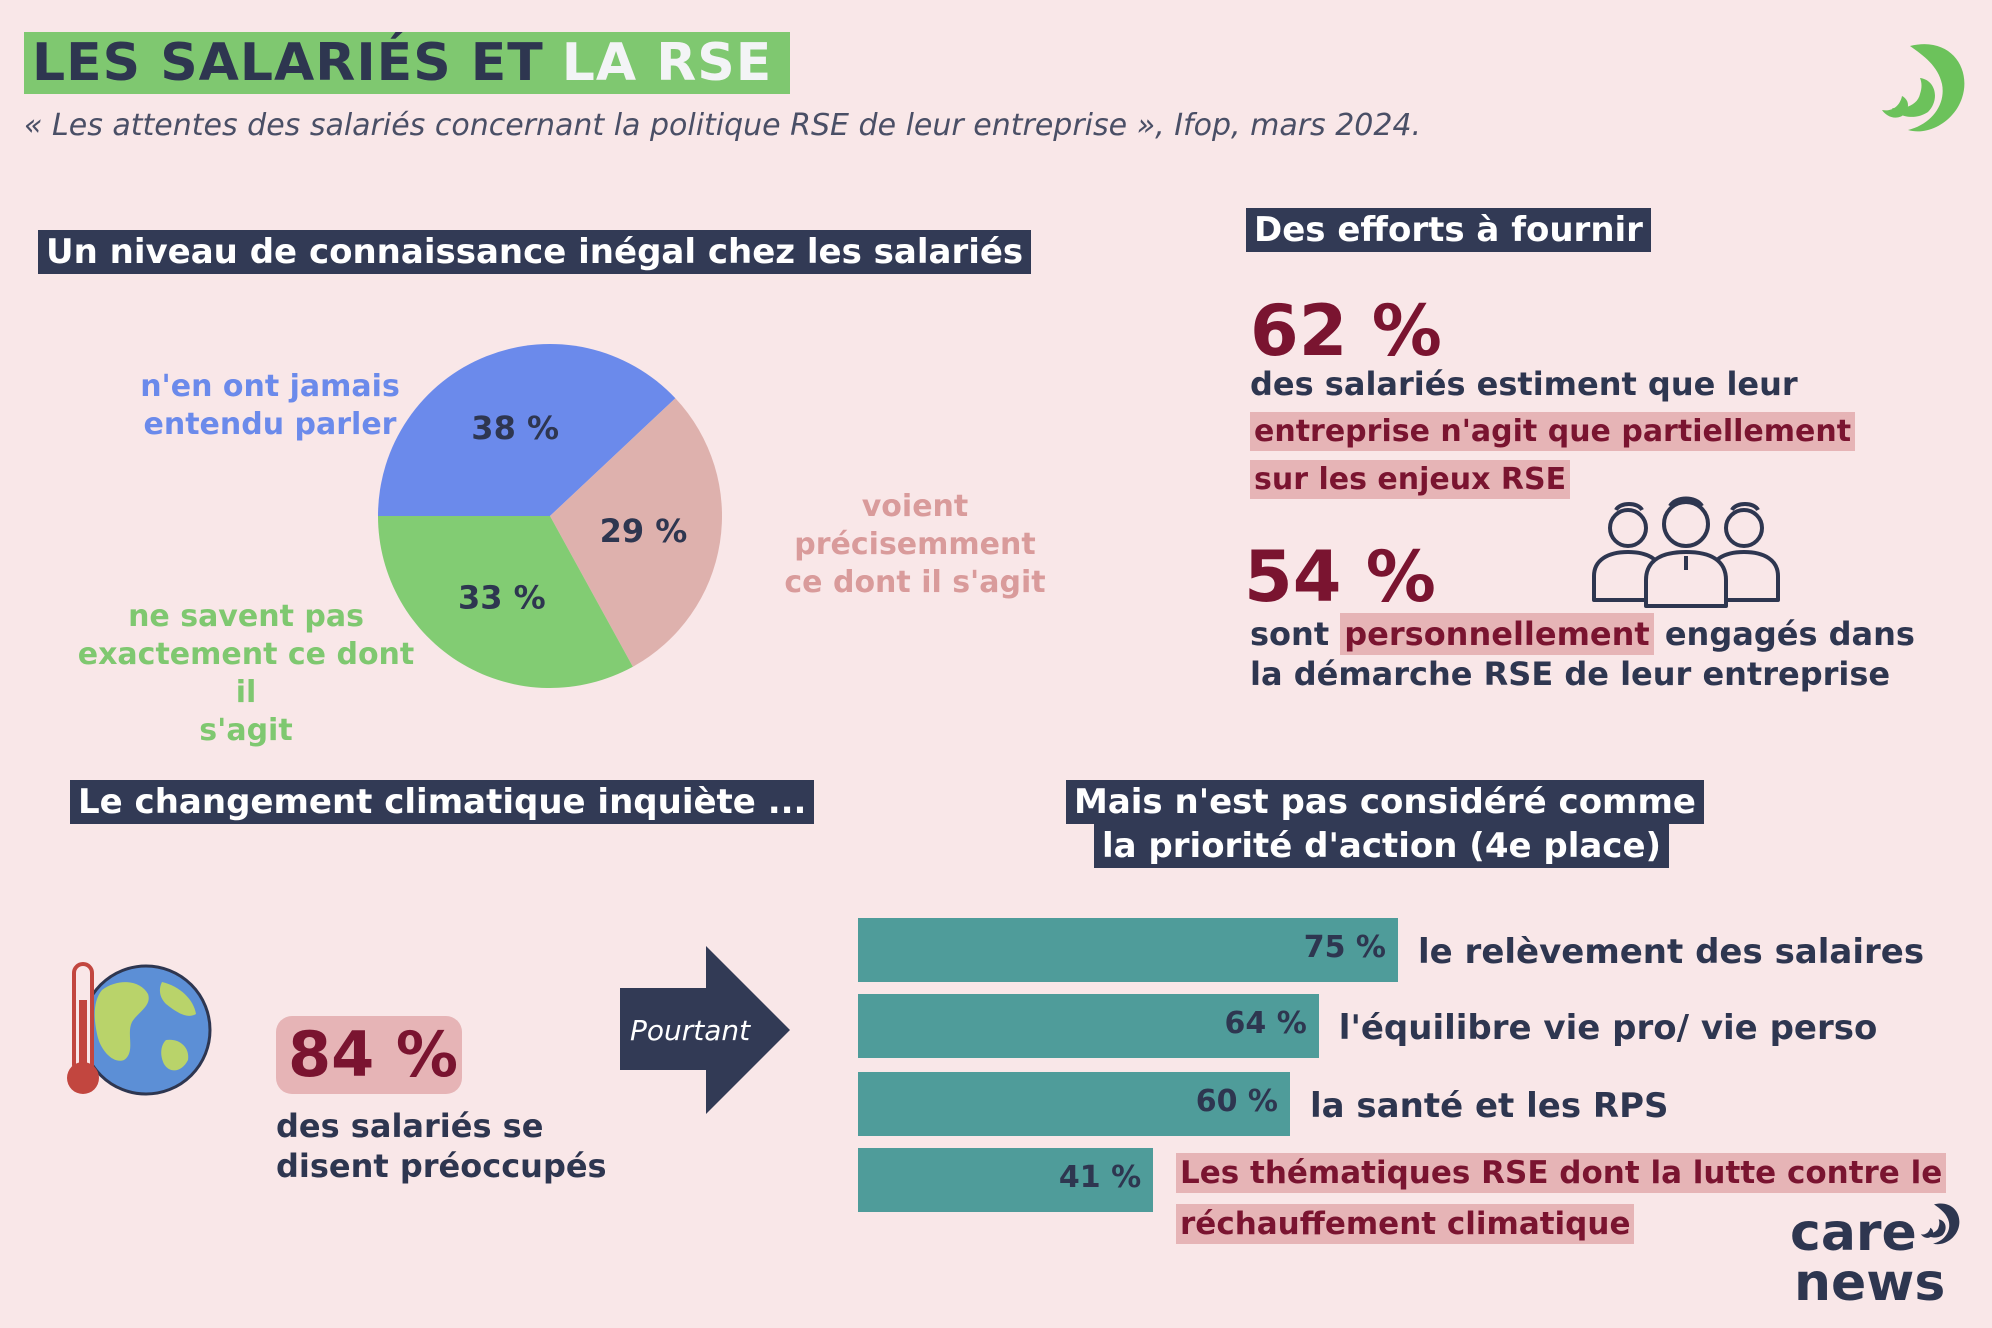  I want to click on stat-84-line2: disent préoccupés, so click(441, 1166).